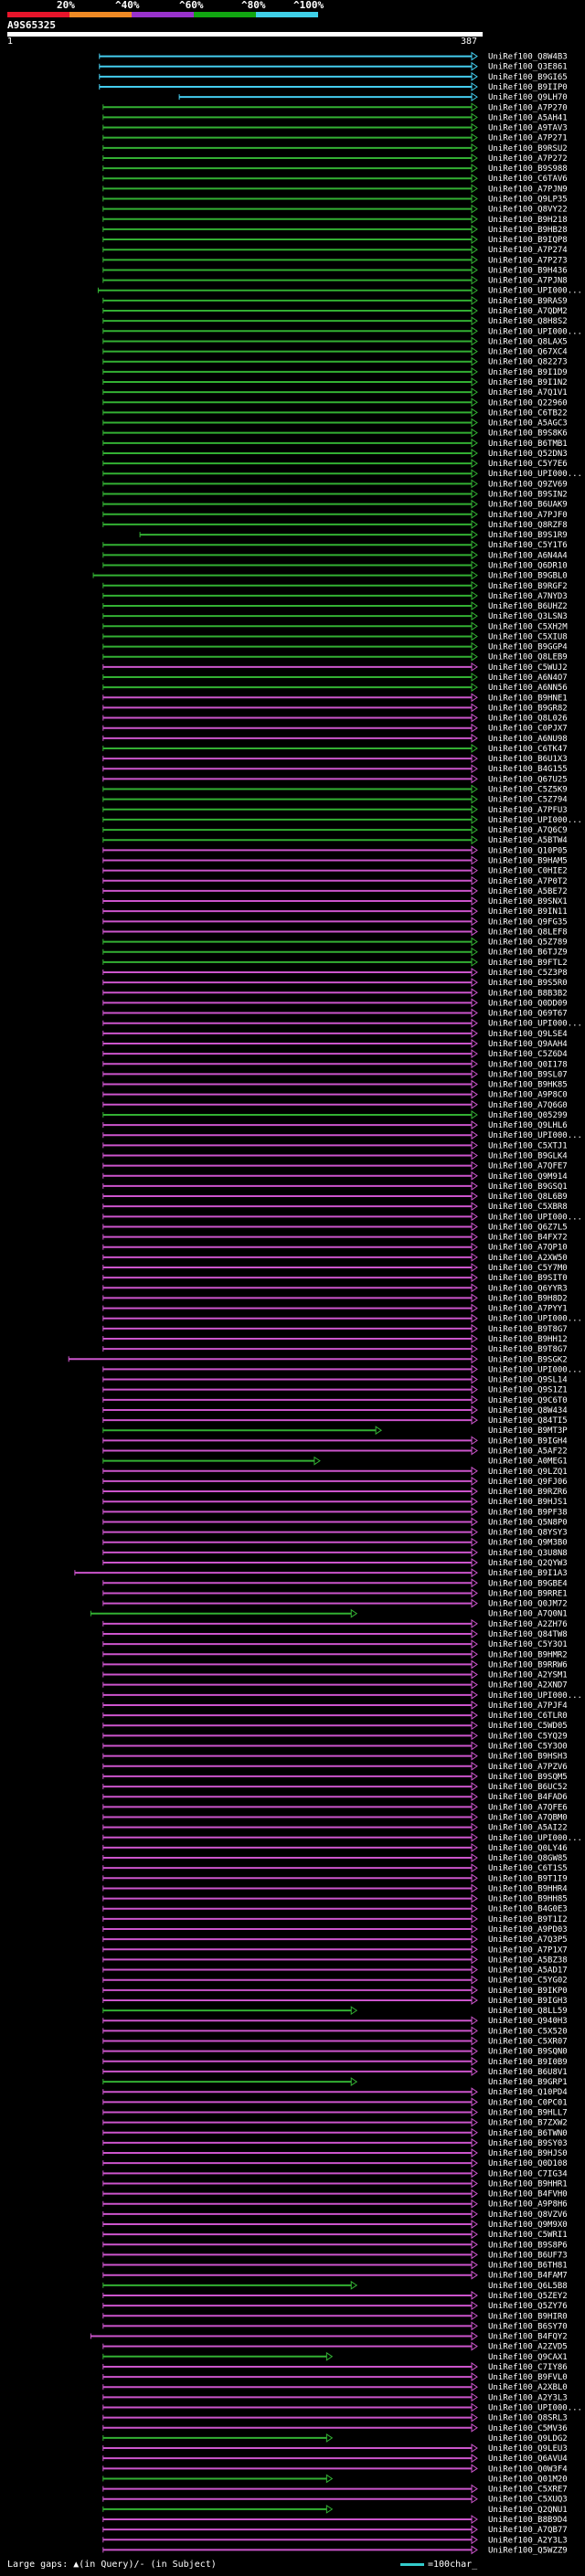  Describe the element at coordinates (335, 2041) in the screenshot. I see `hit-row: UniRef100_C5XR07` at that location.